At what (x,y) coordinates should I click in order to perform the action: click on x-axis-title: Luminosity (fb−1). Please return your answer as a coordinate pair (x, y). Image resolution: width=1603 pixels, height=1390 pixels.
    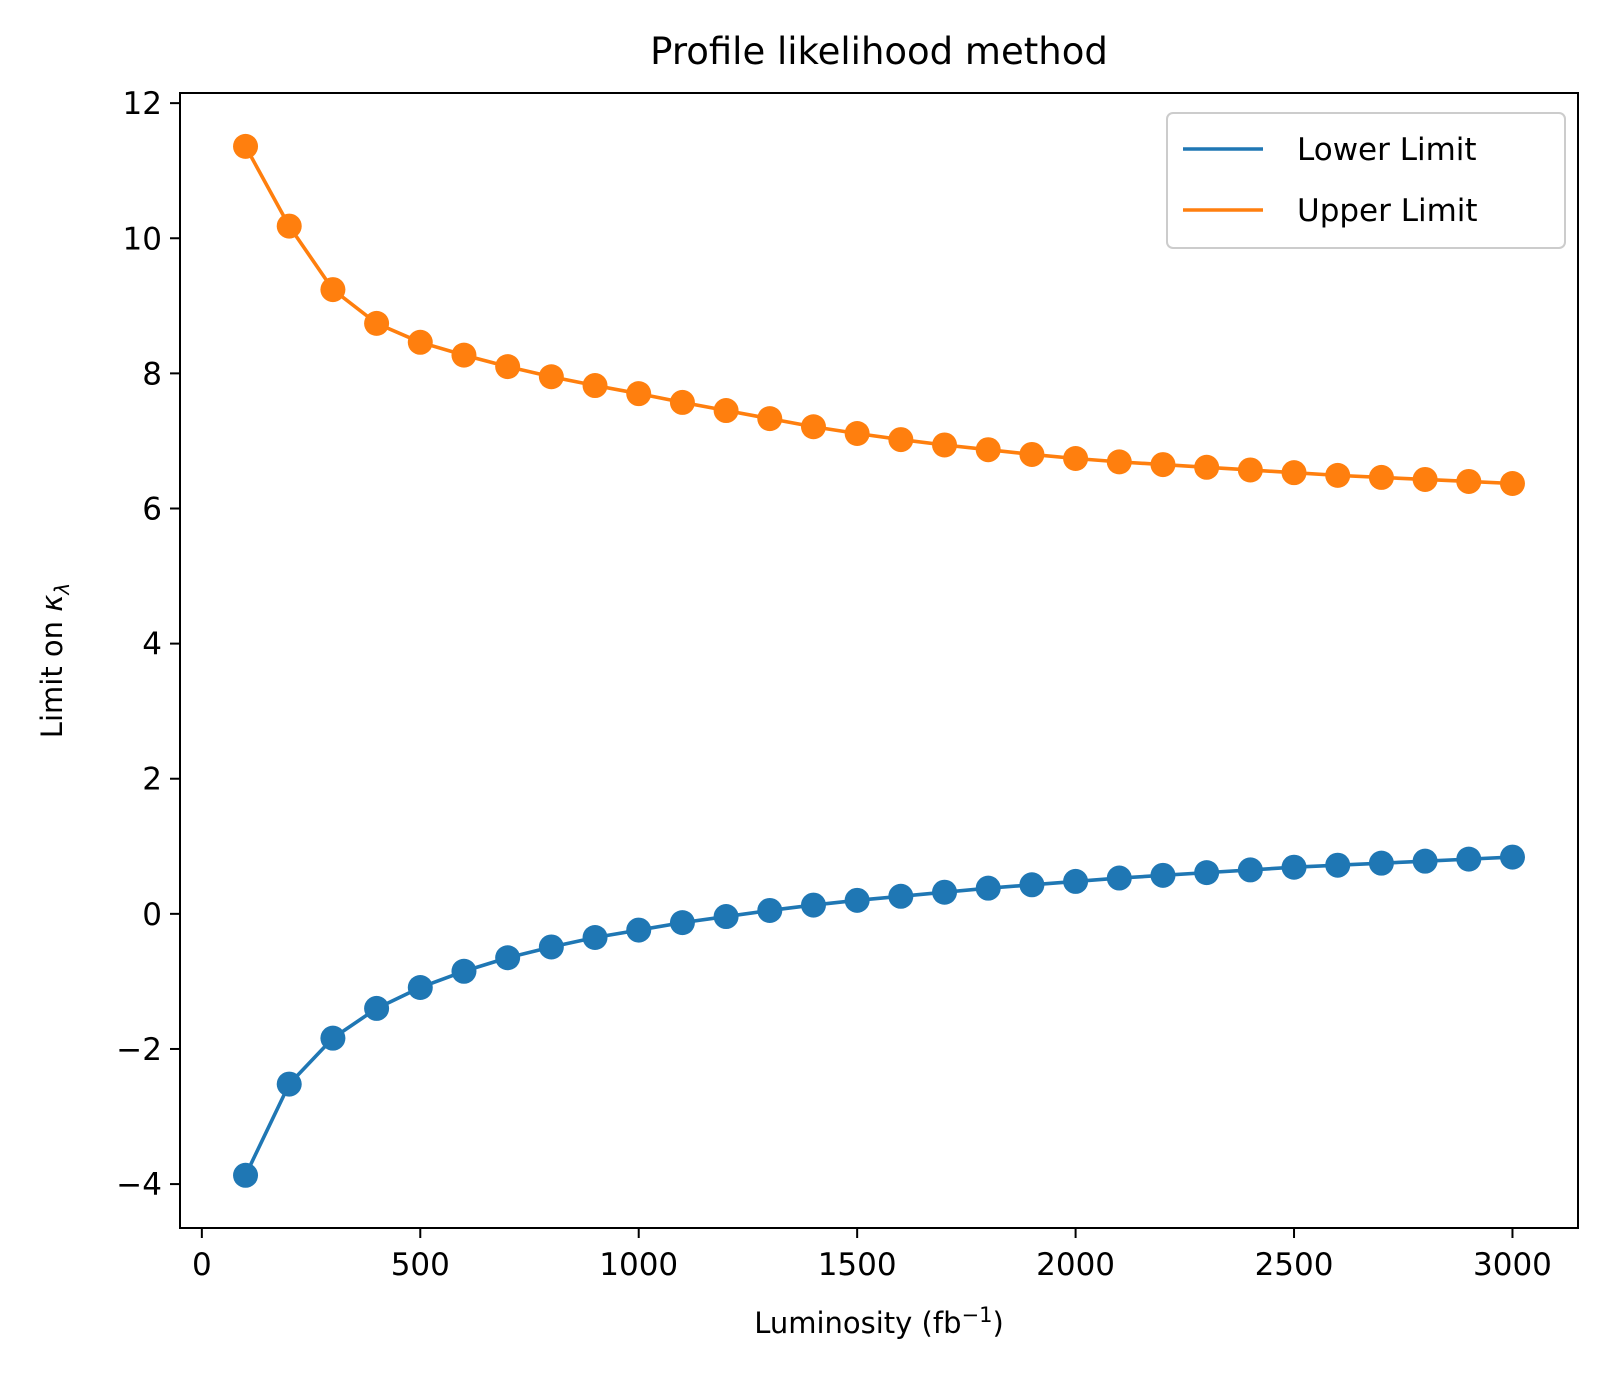
    Looking at the image, I should click on (879, 1321).